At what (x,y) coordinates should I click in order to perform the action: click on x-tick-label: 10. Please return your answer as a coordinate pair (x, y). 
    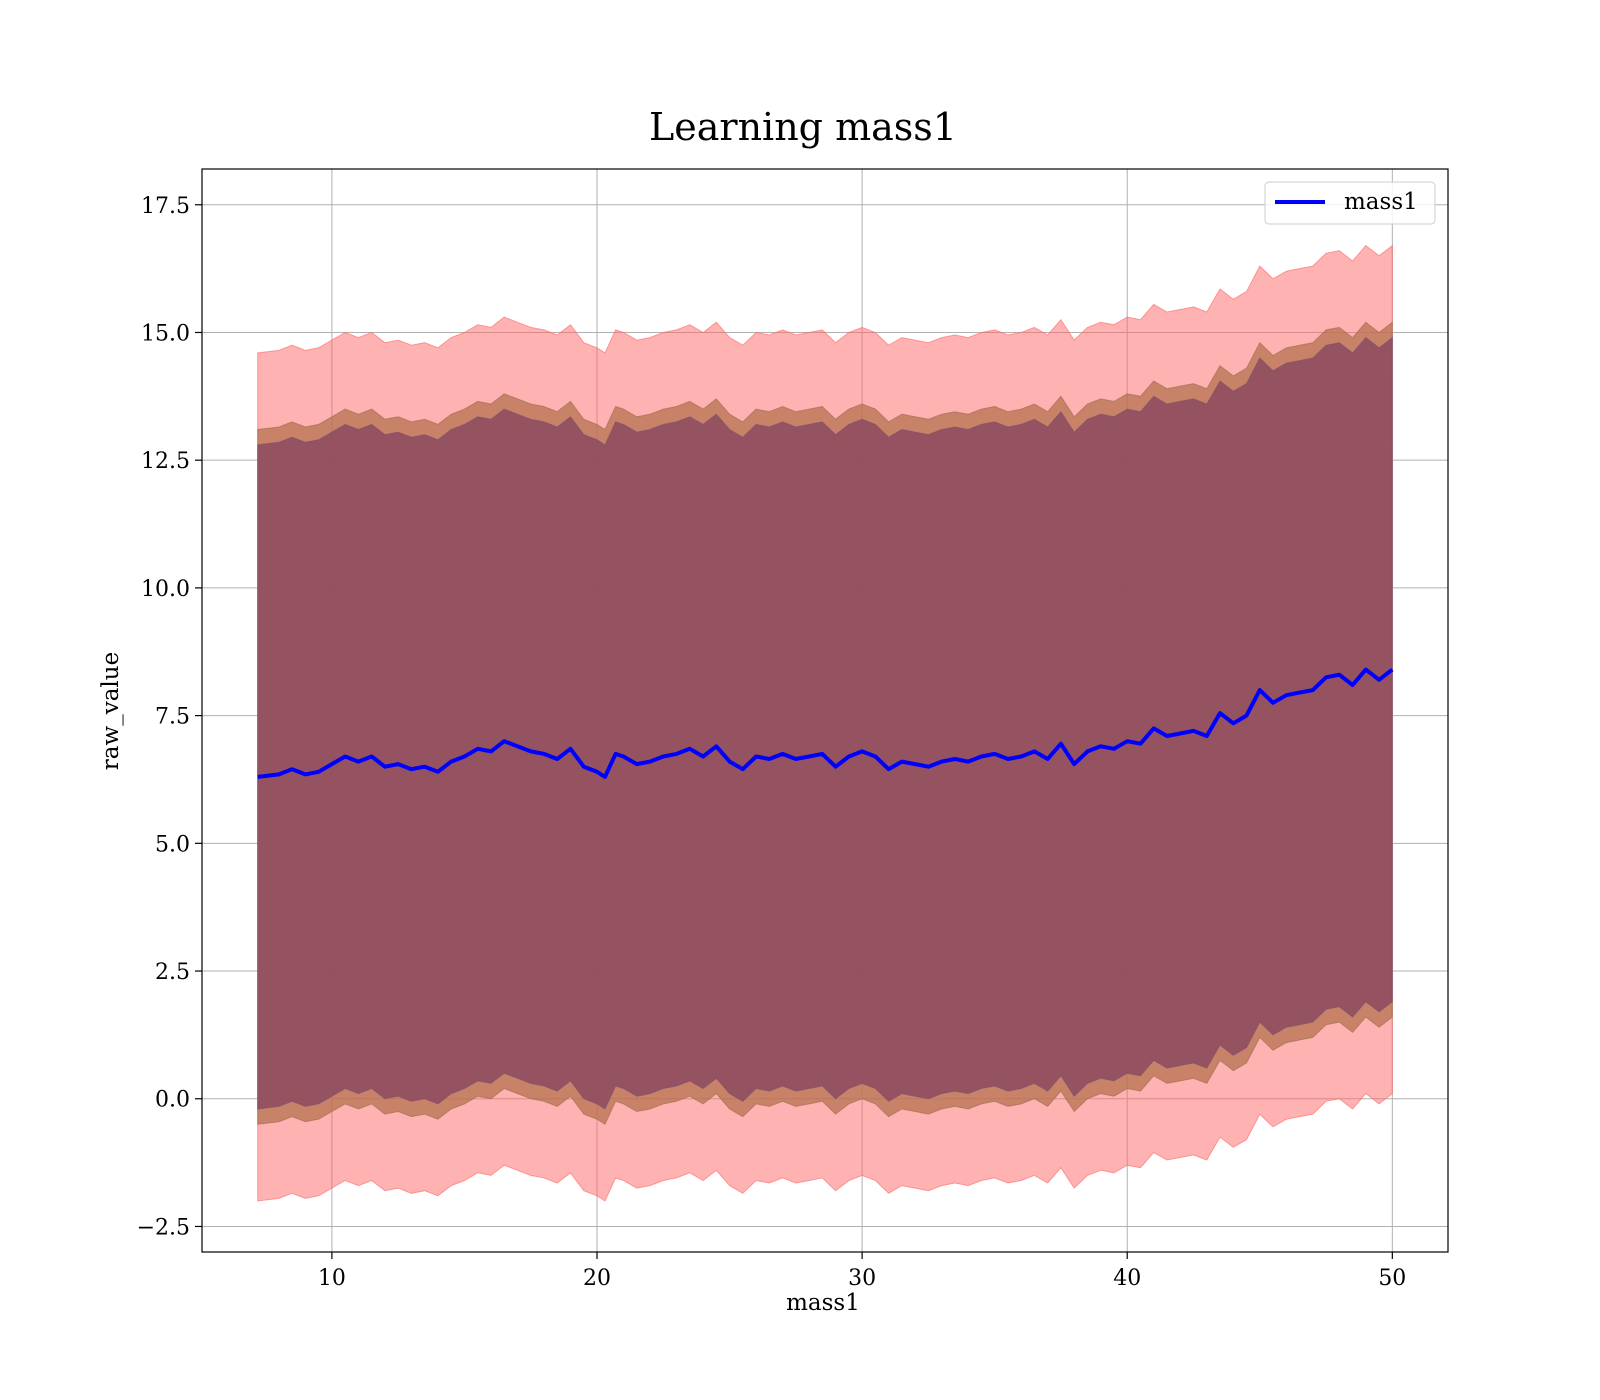
    Looking at the image, I should click on (332, 1278).